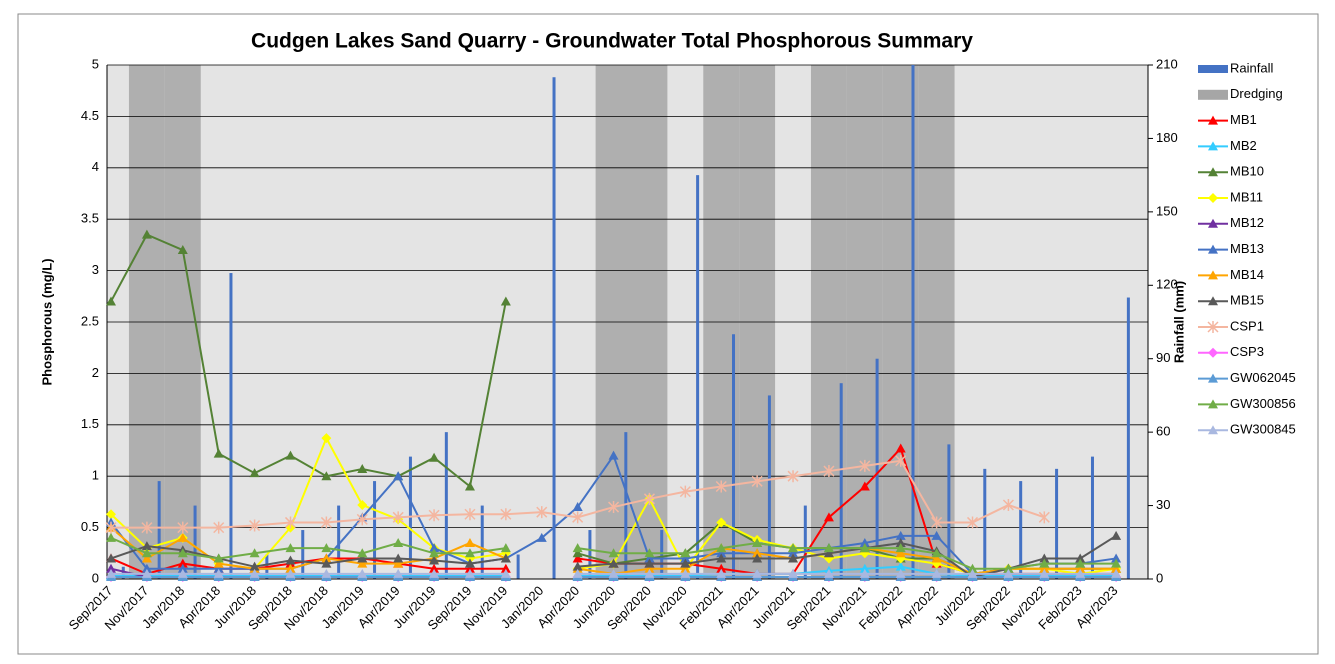  Describe the element at coordinates (90, 320) in the screenshot. I see `y-tick-label: 2.5` at that location.